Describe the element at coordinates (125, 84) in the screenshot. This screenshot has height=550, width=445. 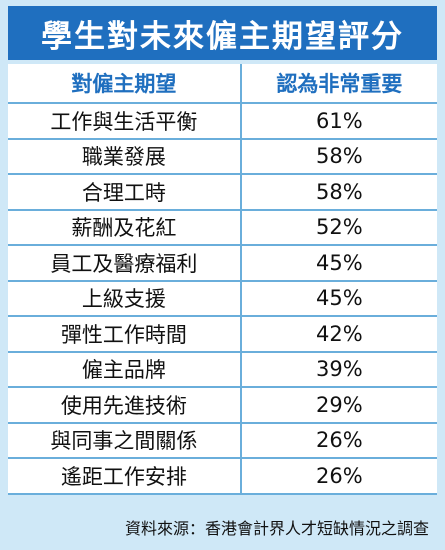
I see `header-expectation: 對僱主期望` at that location.